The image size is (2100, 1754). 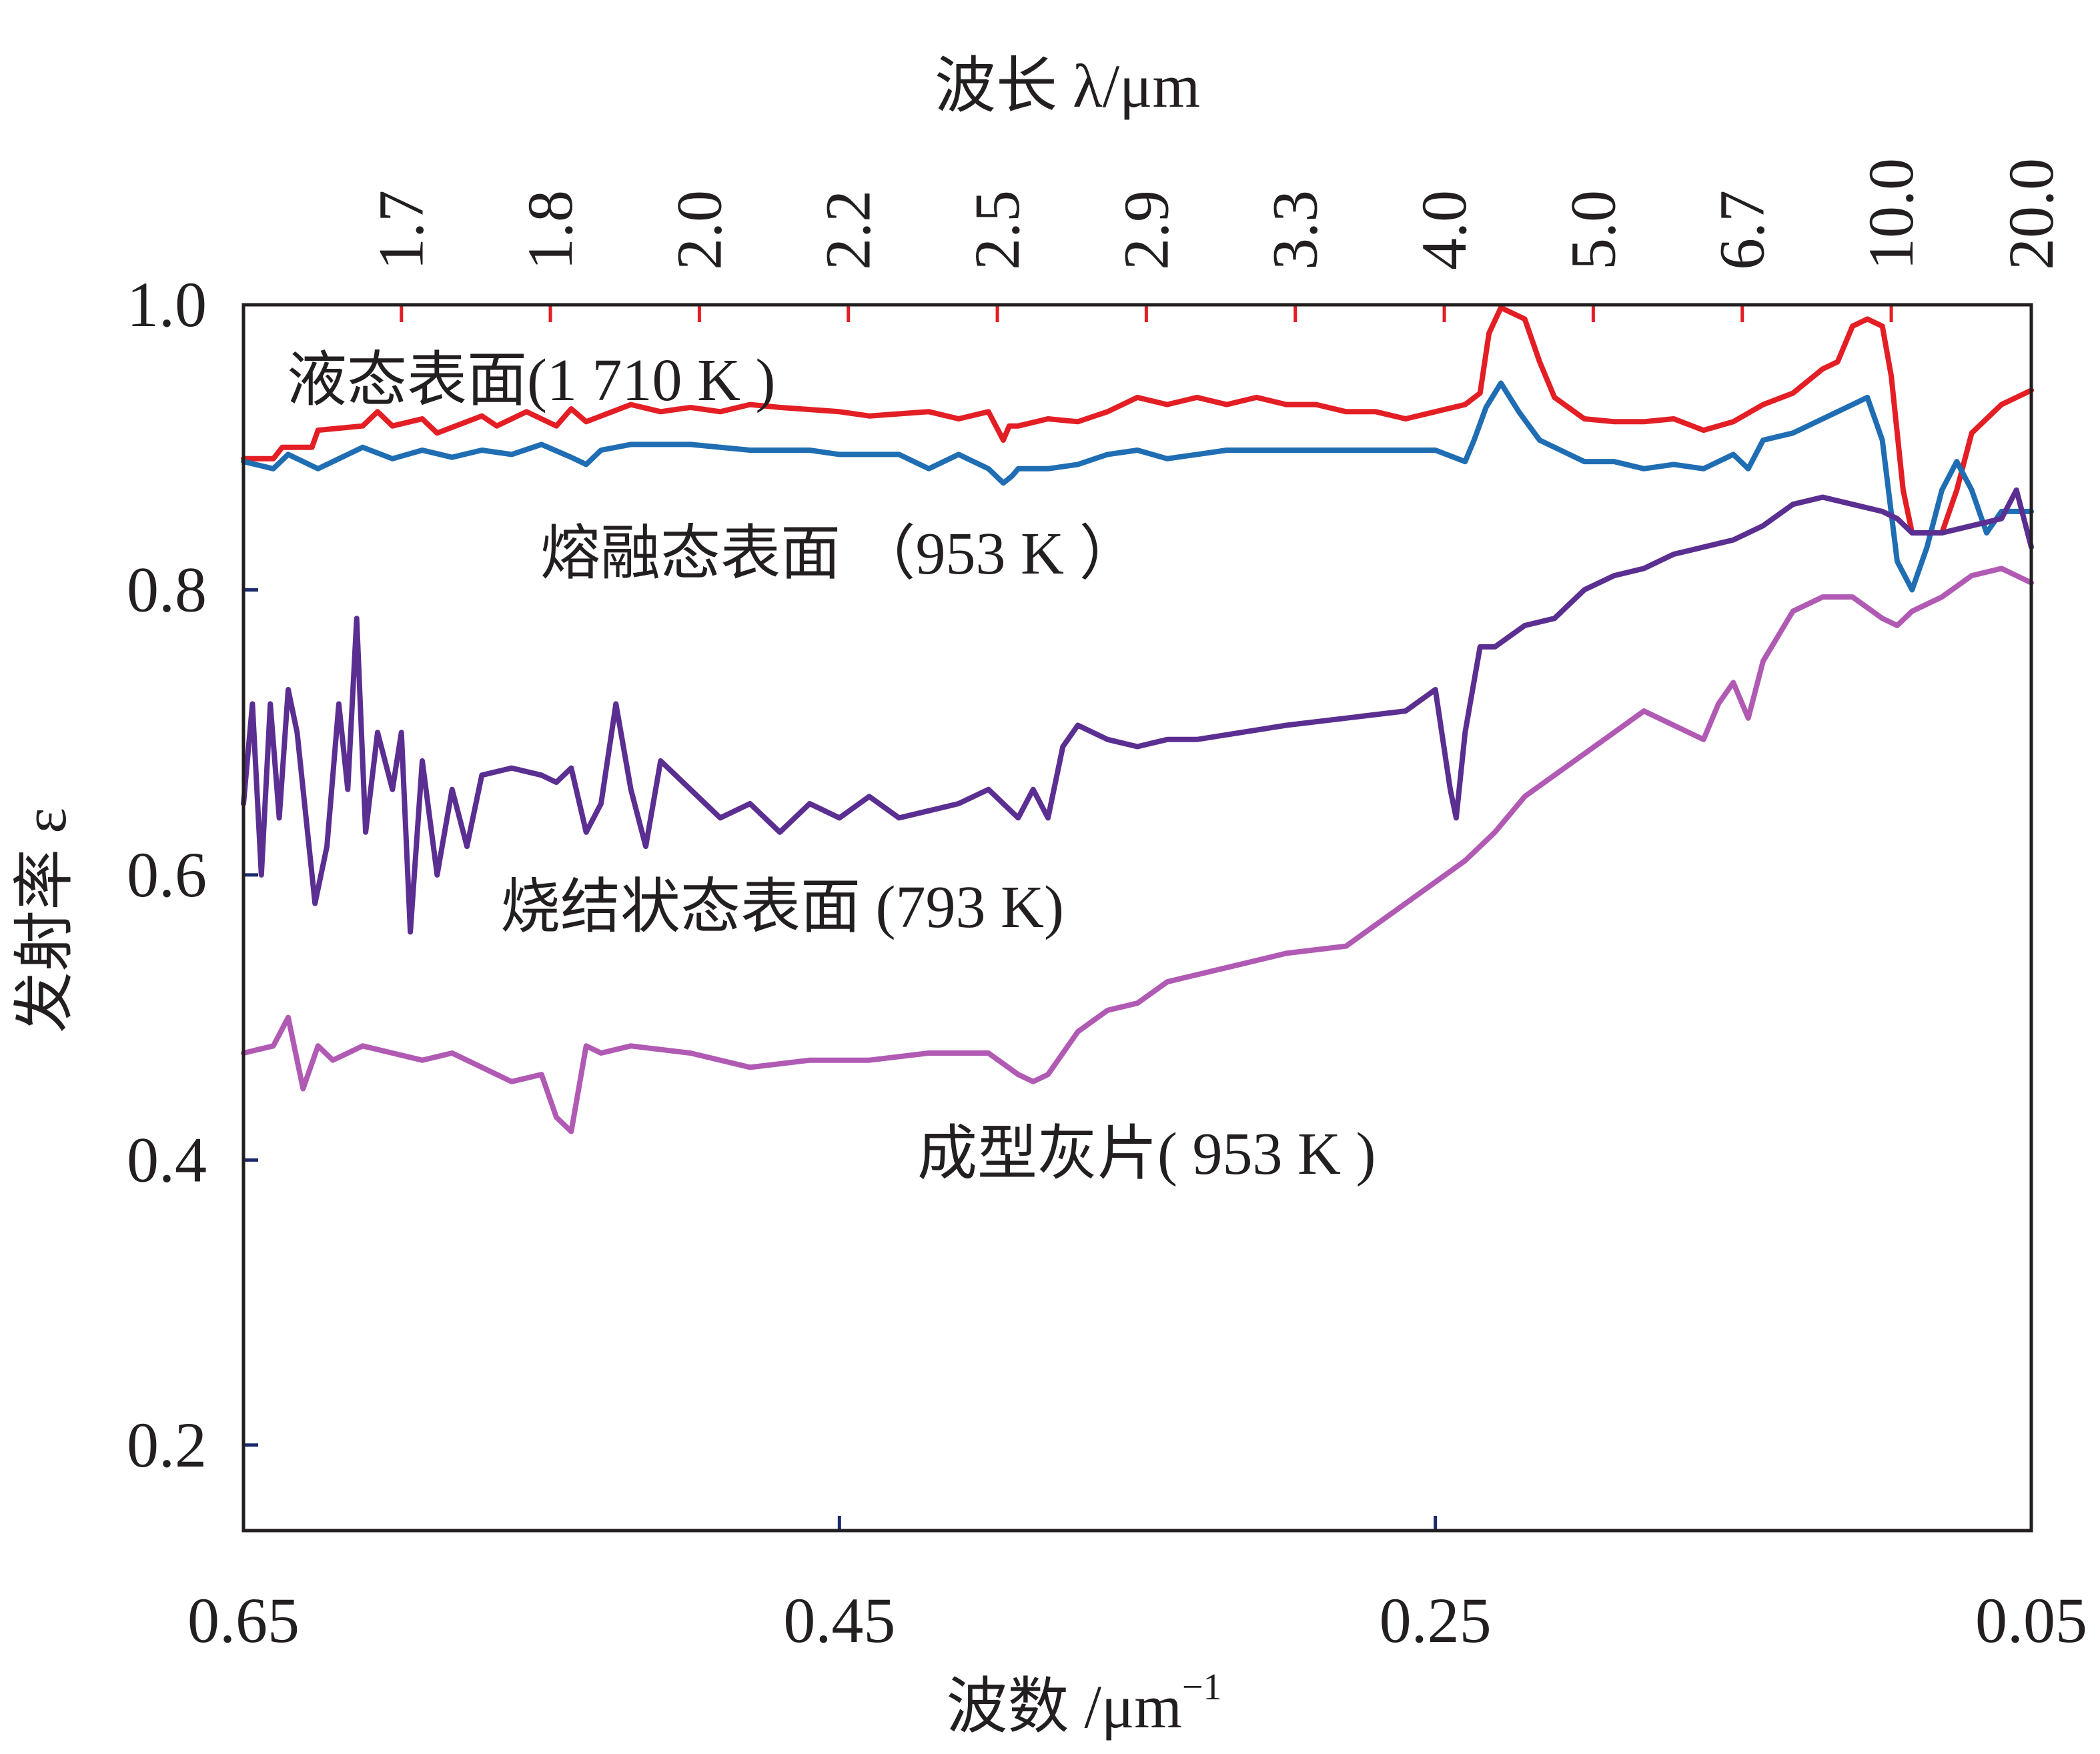 I want to click on top-tick-label-5: 2.9, so click(x=1145, y=230).